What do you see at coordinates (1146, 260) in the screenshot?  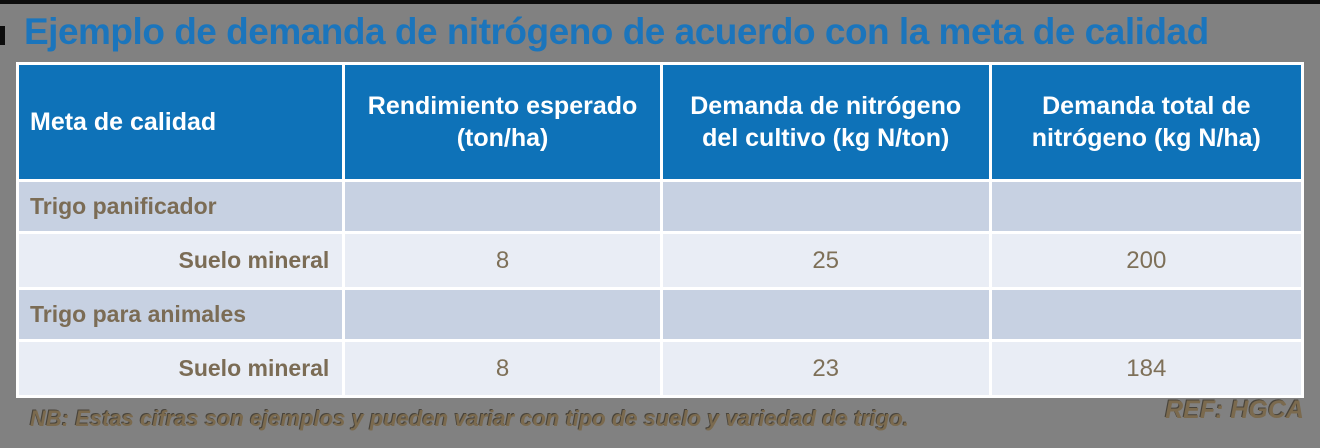 I see `cell-value: 200` at bounding box center [1146, 260].